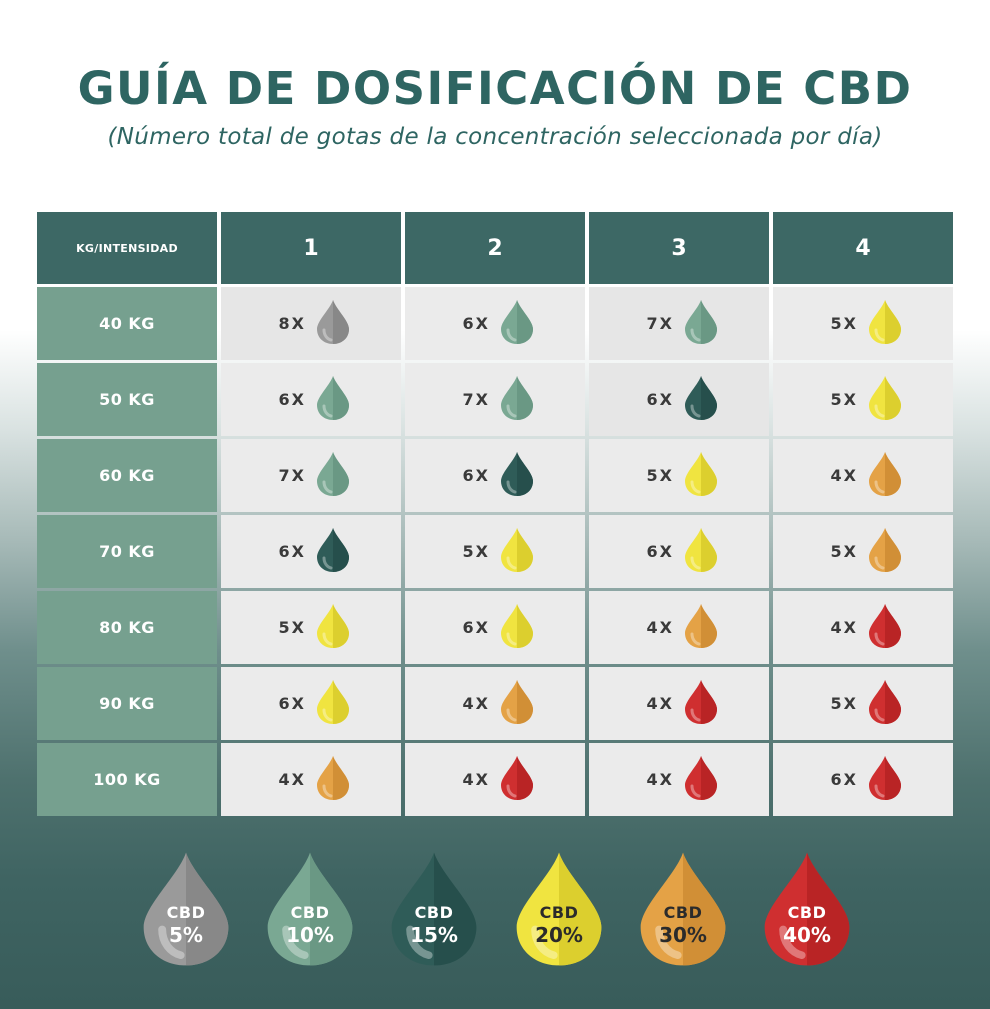  I want to click on legend-label: CBD 30%, so click(683, 924).